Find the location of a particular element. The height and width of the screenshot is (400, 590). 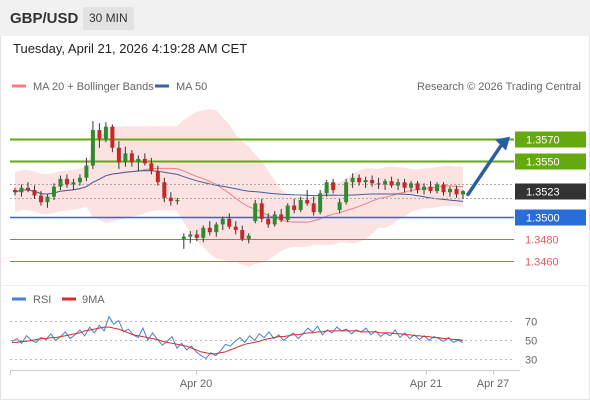

ma20-legend-swatch is located at coordinates (19, 86).